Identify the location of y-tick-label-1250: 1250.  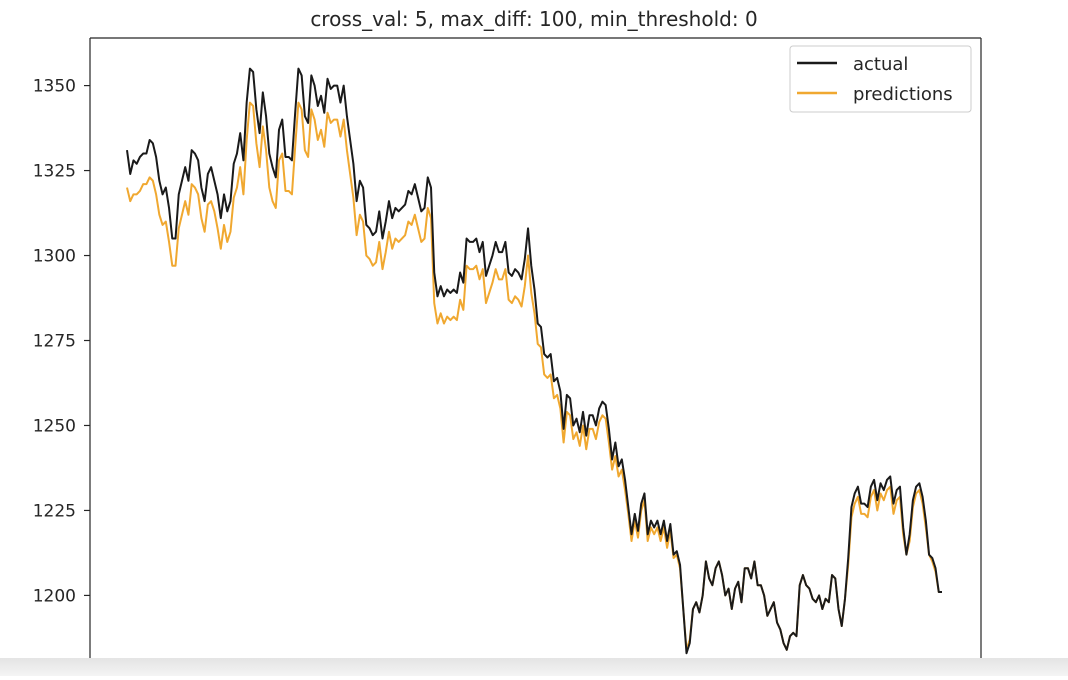
(54, 426).